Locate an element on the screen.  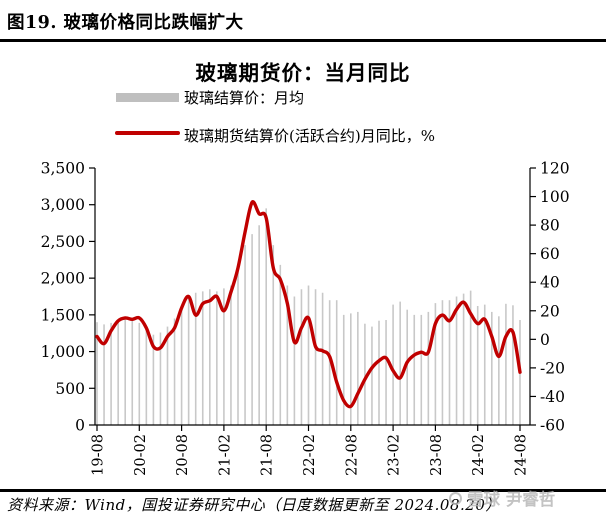
legend-bar-swatch is located at coordinates (147, 97).